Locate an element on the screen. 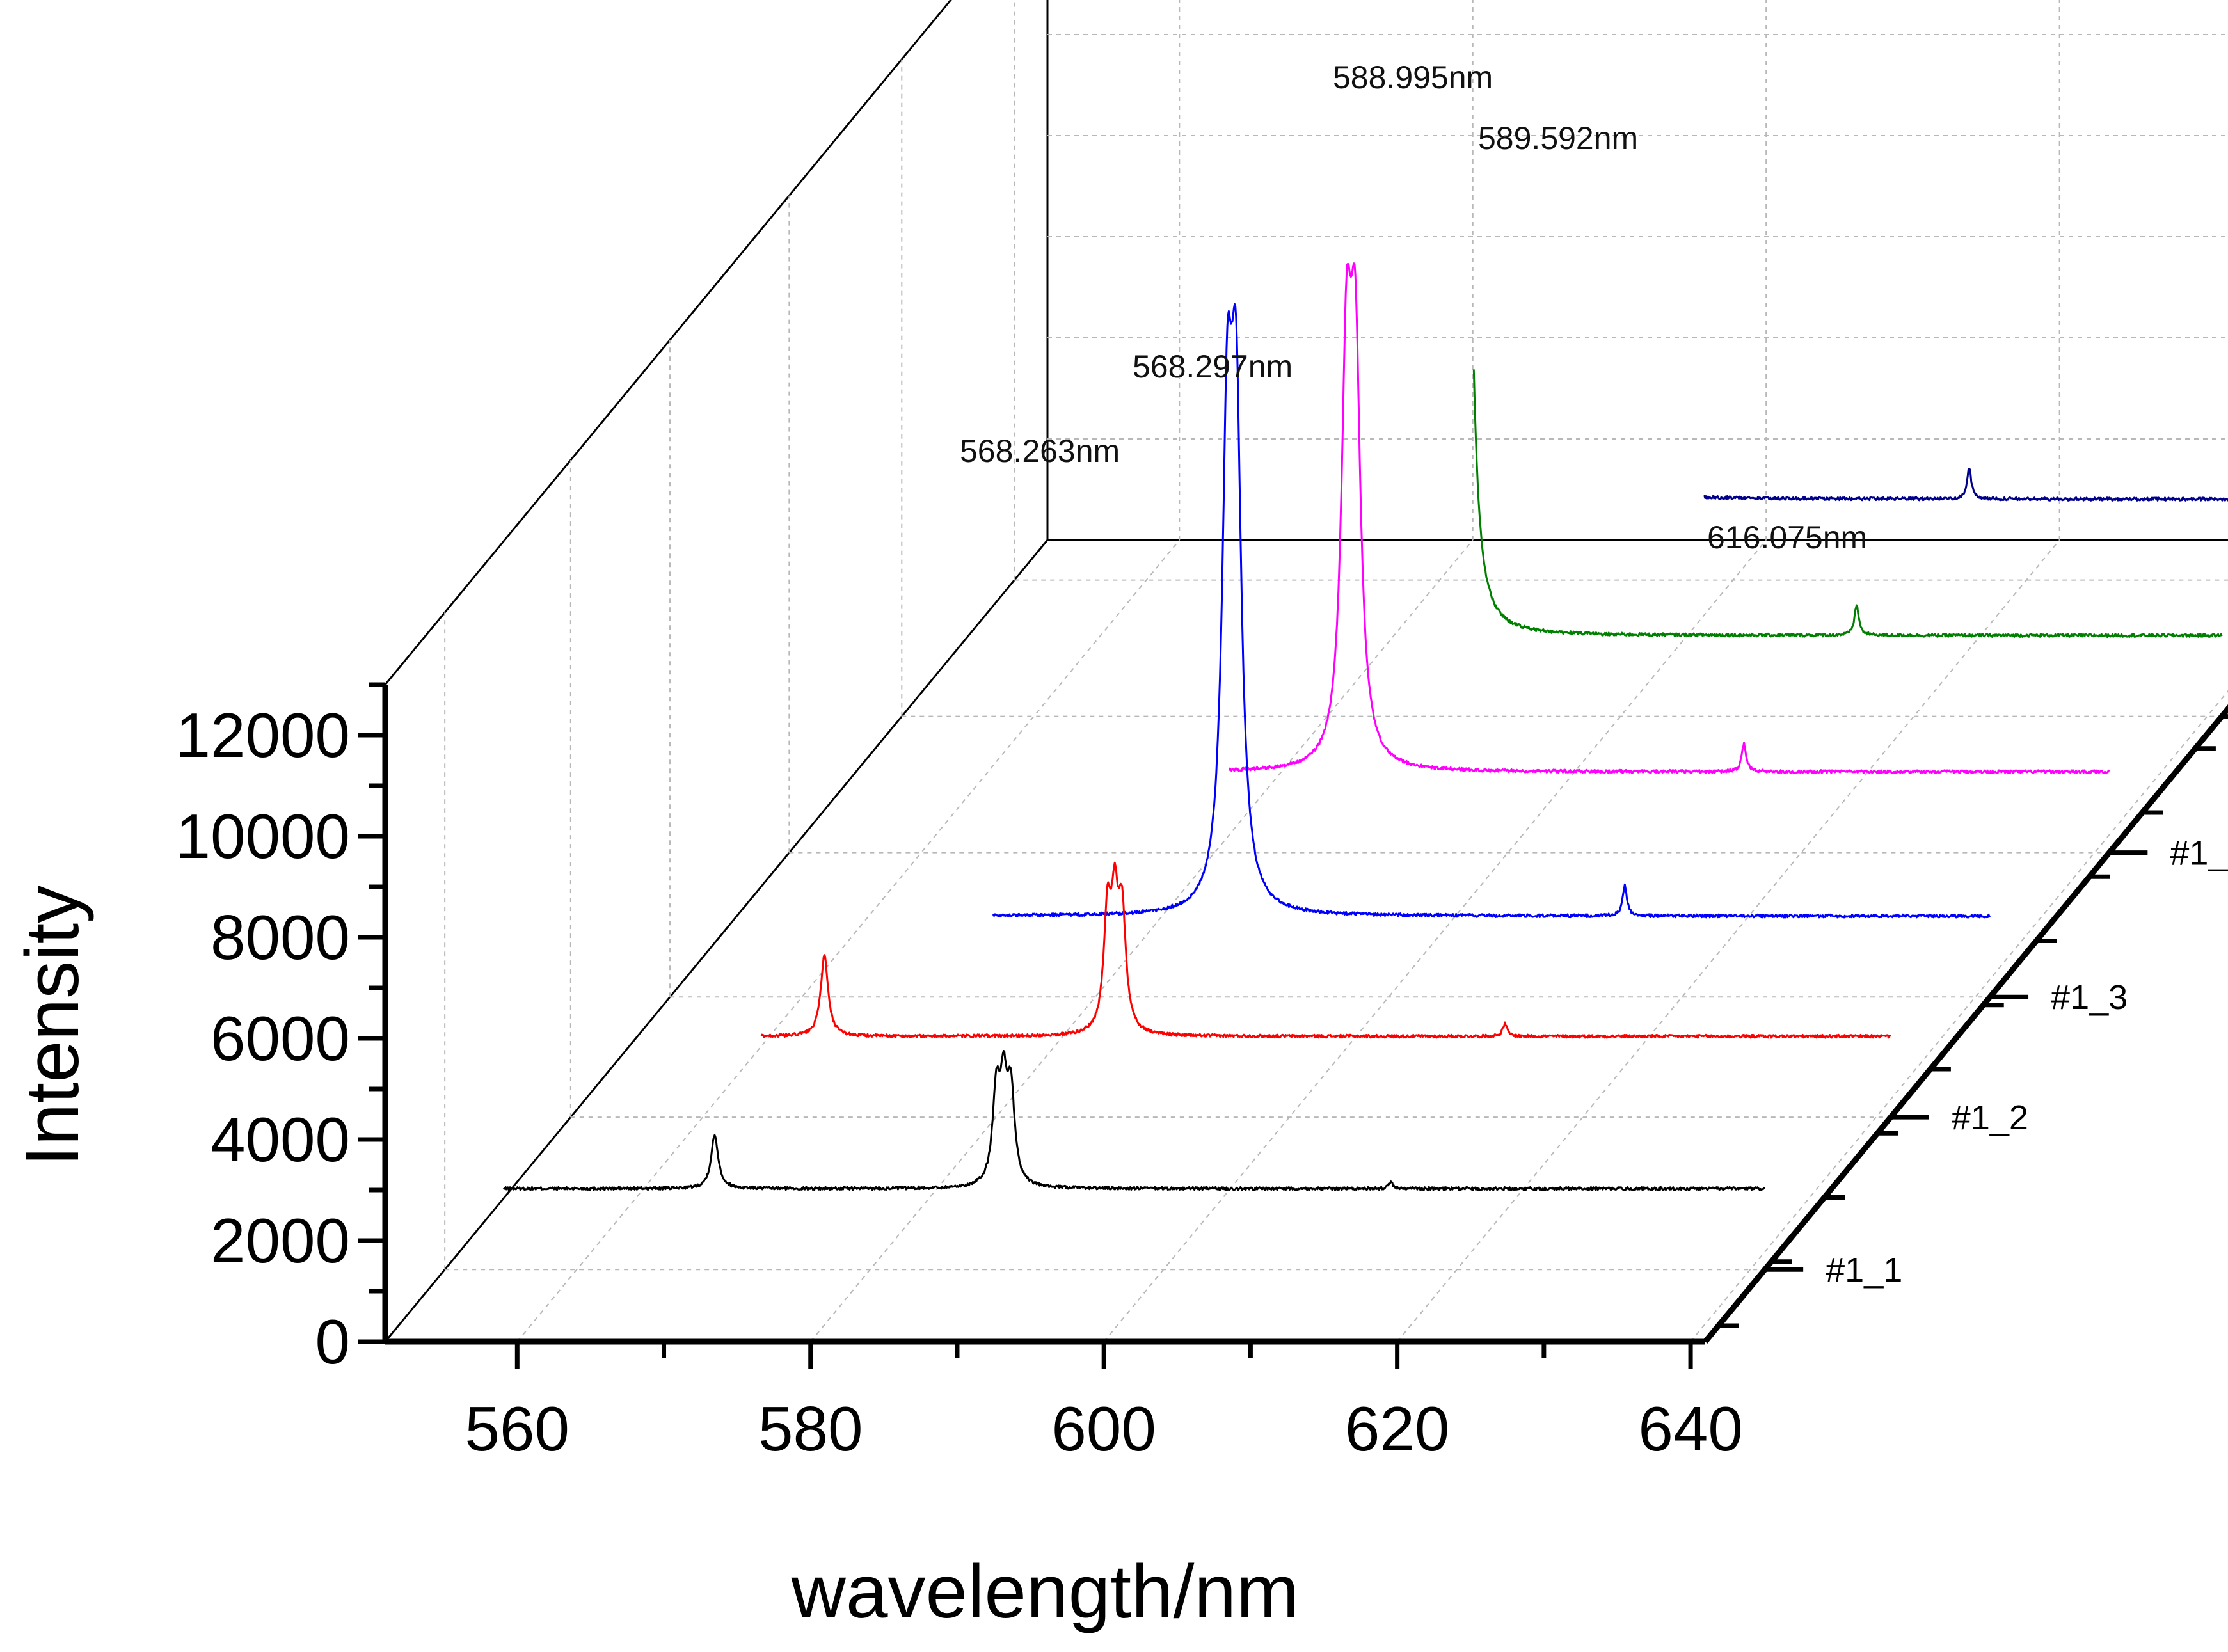 The width and height of the screenshot is (2228, 1652). peak-annotation: 568.297nm is located at coordinates (1213, 367).